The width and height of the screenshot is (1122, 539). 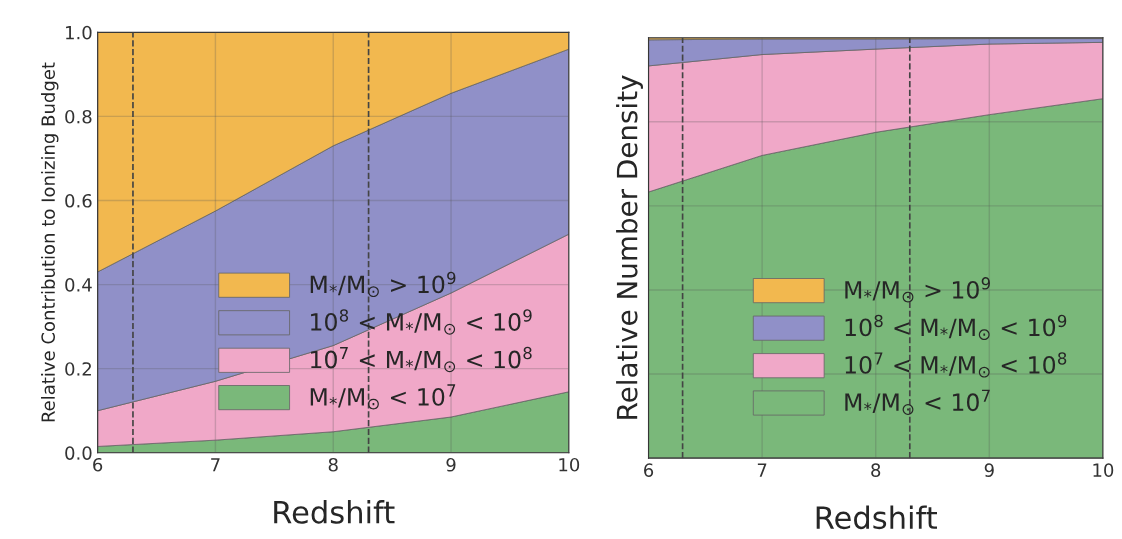 What do you see at coordinates (78, 200) in the screenshot?
I see `y-tick-label: 0.6` at bounding box center [78, 200].